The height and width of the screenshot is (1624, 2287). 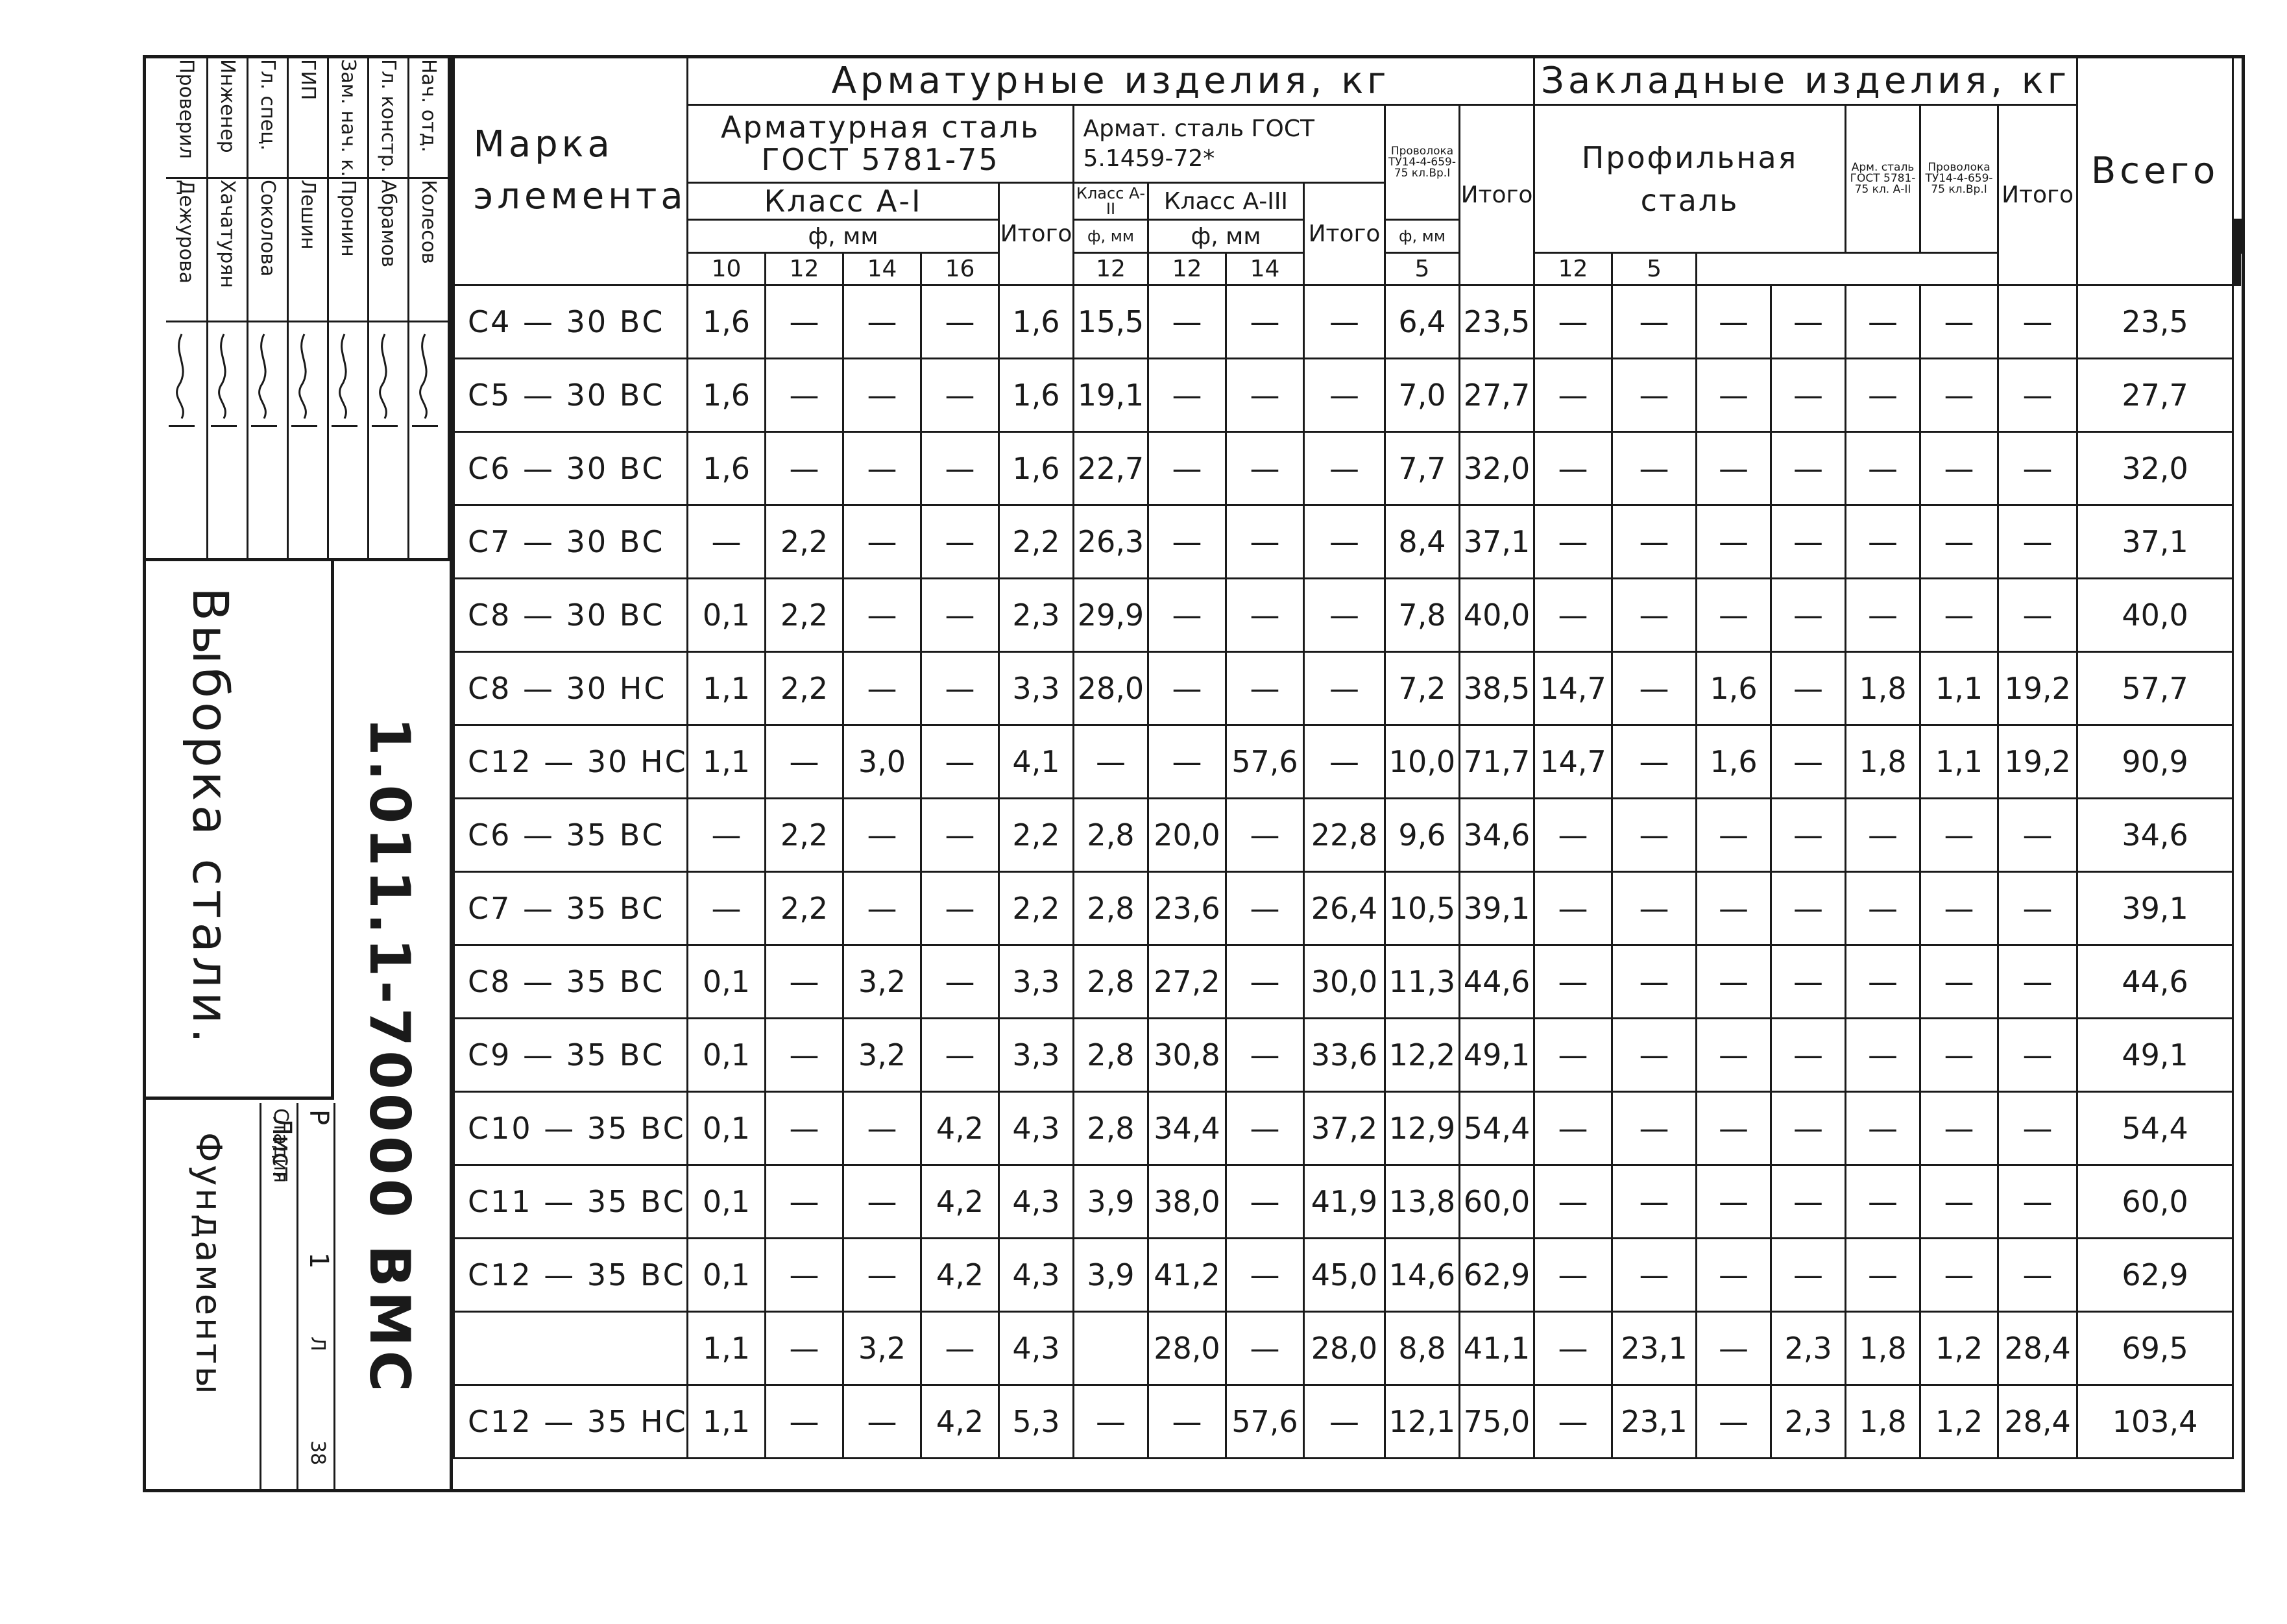 I want to click on value-cell: 33,6, so click(x=1345, y=1055).